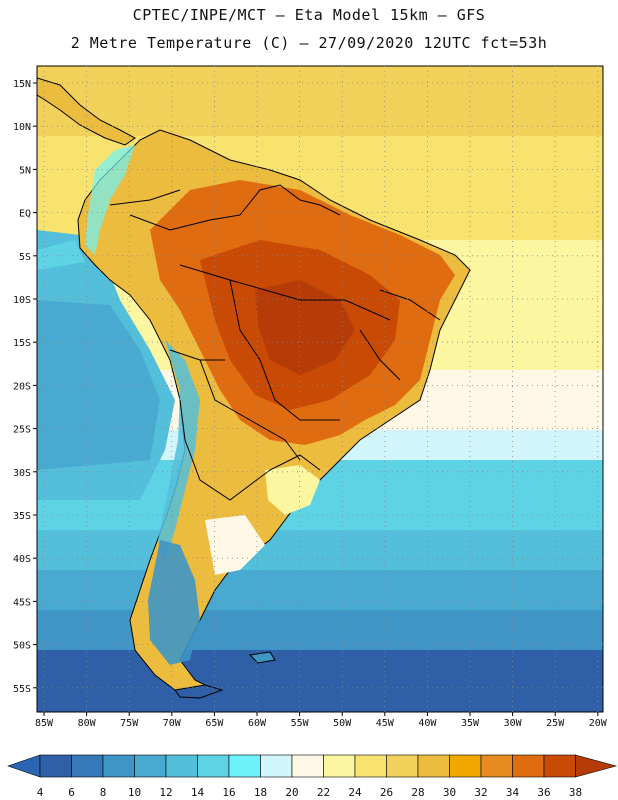 The height and width of the screenshot is (800, 618). Describe the element at coordinates (22, 559) in the screenshot. I see `lat-label: 40S` at that location.